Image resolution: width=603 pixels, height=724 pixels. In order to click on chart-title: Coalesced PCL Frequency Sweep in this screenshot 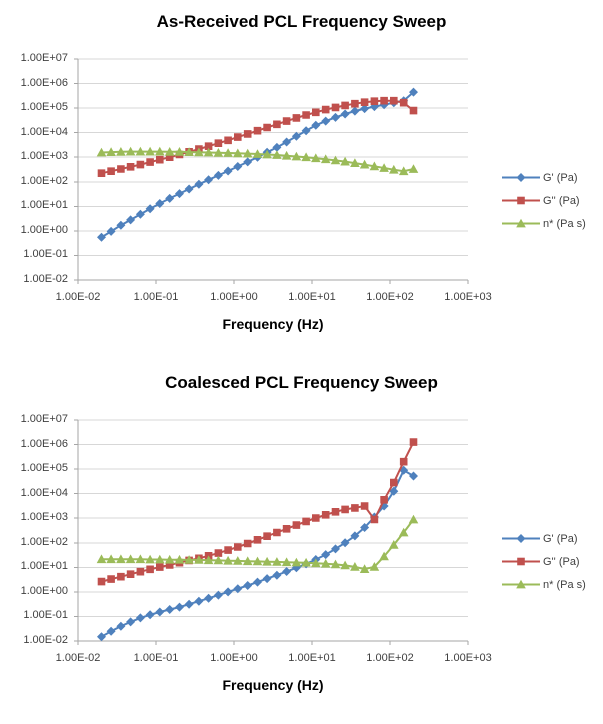, I will do `click(301, 382)`.